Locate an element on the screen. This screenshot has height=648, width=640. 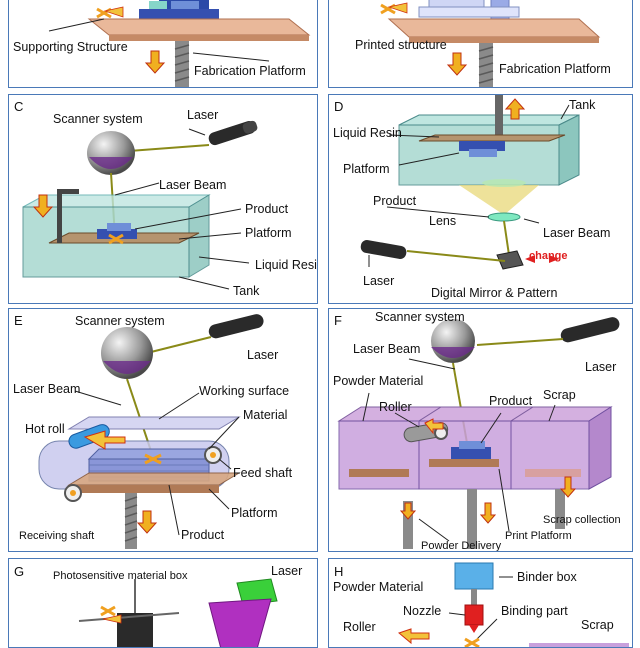
label-laser-beam-e: Laser Beam is located at coordinates (47, 389).